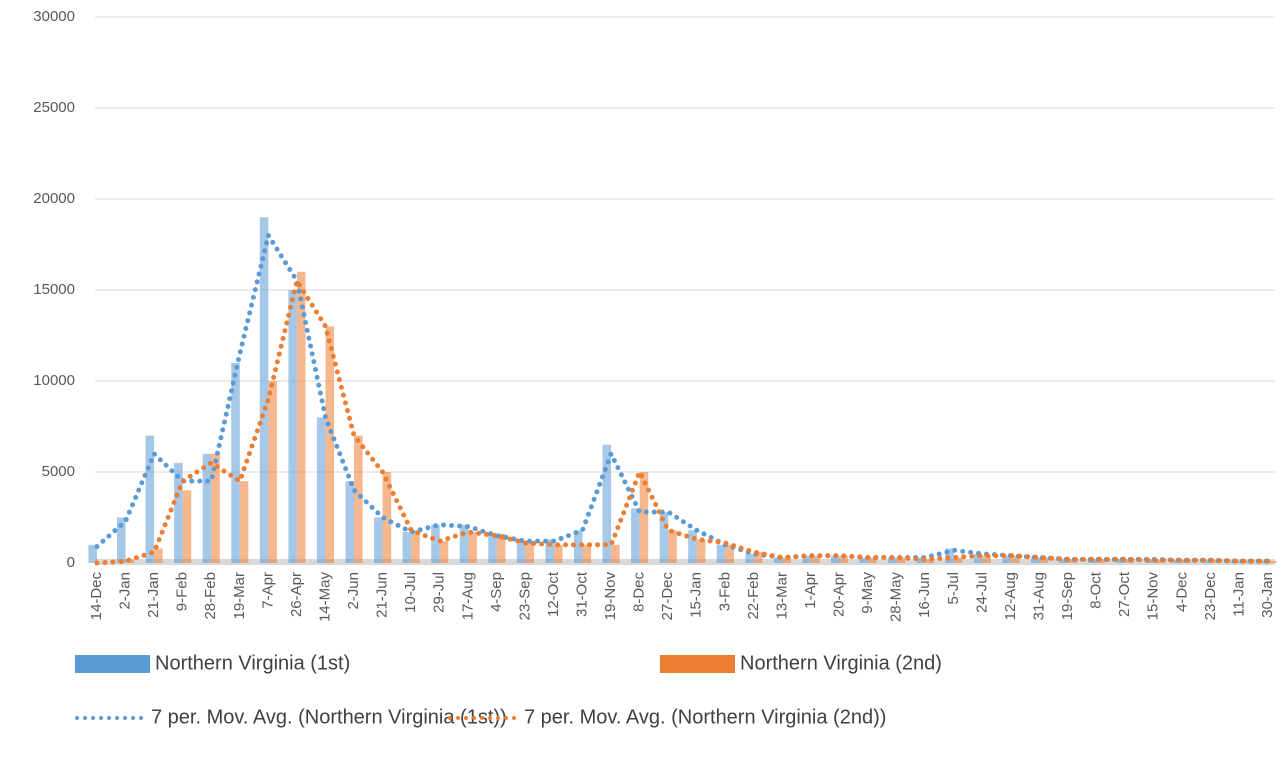  I want to click on y-tick-label: 30000, so click(54, 16).